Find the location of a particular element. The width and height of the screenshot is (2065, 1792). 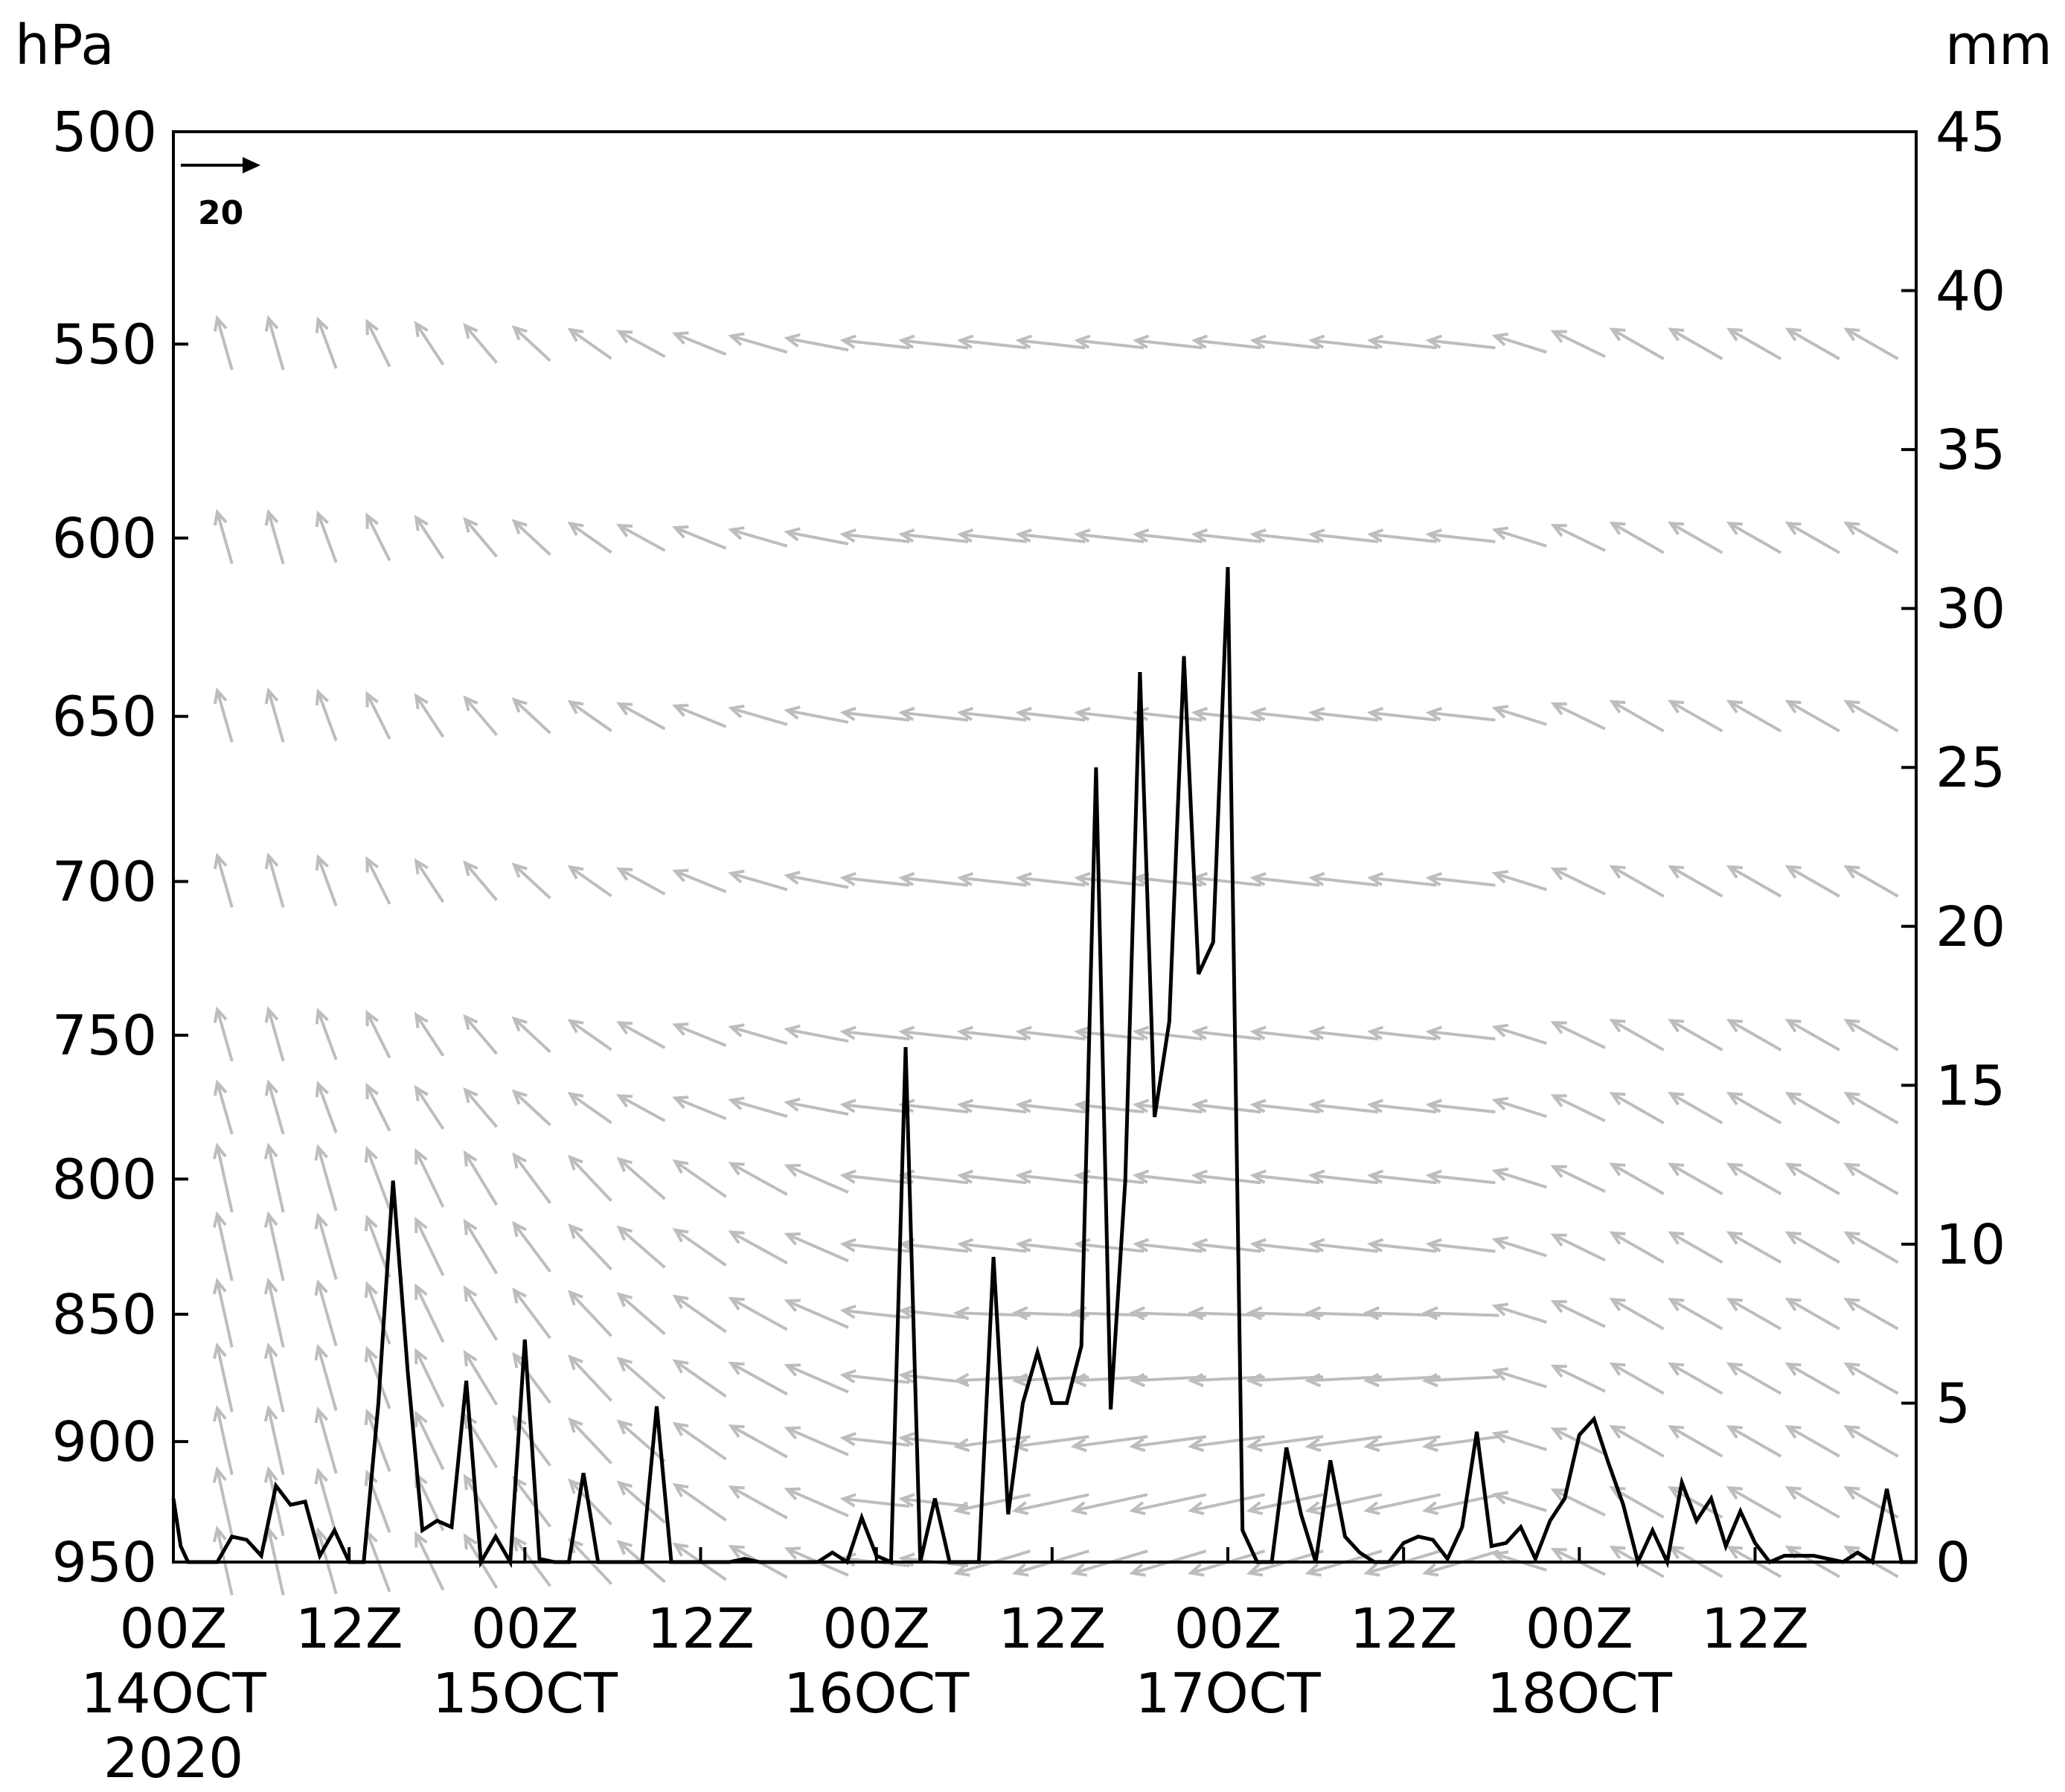

reference-vector-label: 20 is located at coordinates (220, 213).